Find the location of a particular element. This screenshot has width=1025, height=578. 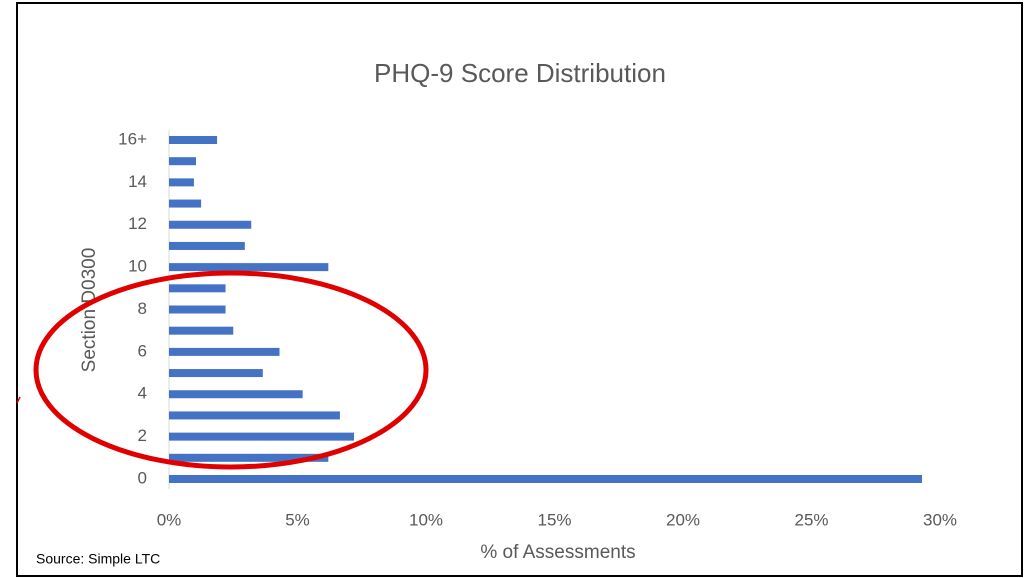

y-tick-label: 14 is located at coordinates (137, 181).